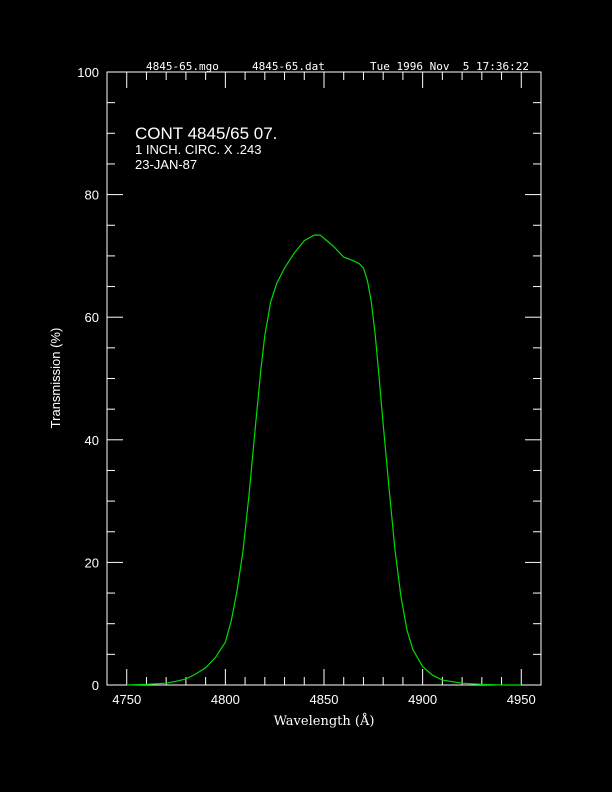 The image size is (612, 792). I want to click on y-tick-labels: 0 20 40 60 80 100, so click(88, 379).